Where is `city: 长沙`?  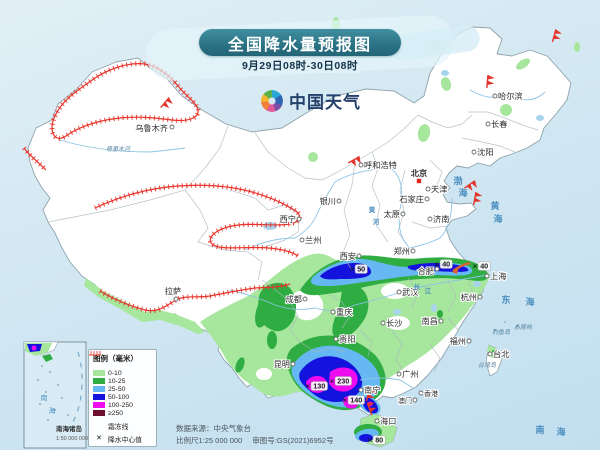
city: 长沙 is located at coordinates (391, 323).